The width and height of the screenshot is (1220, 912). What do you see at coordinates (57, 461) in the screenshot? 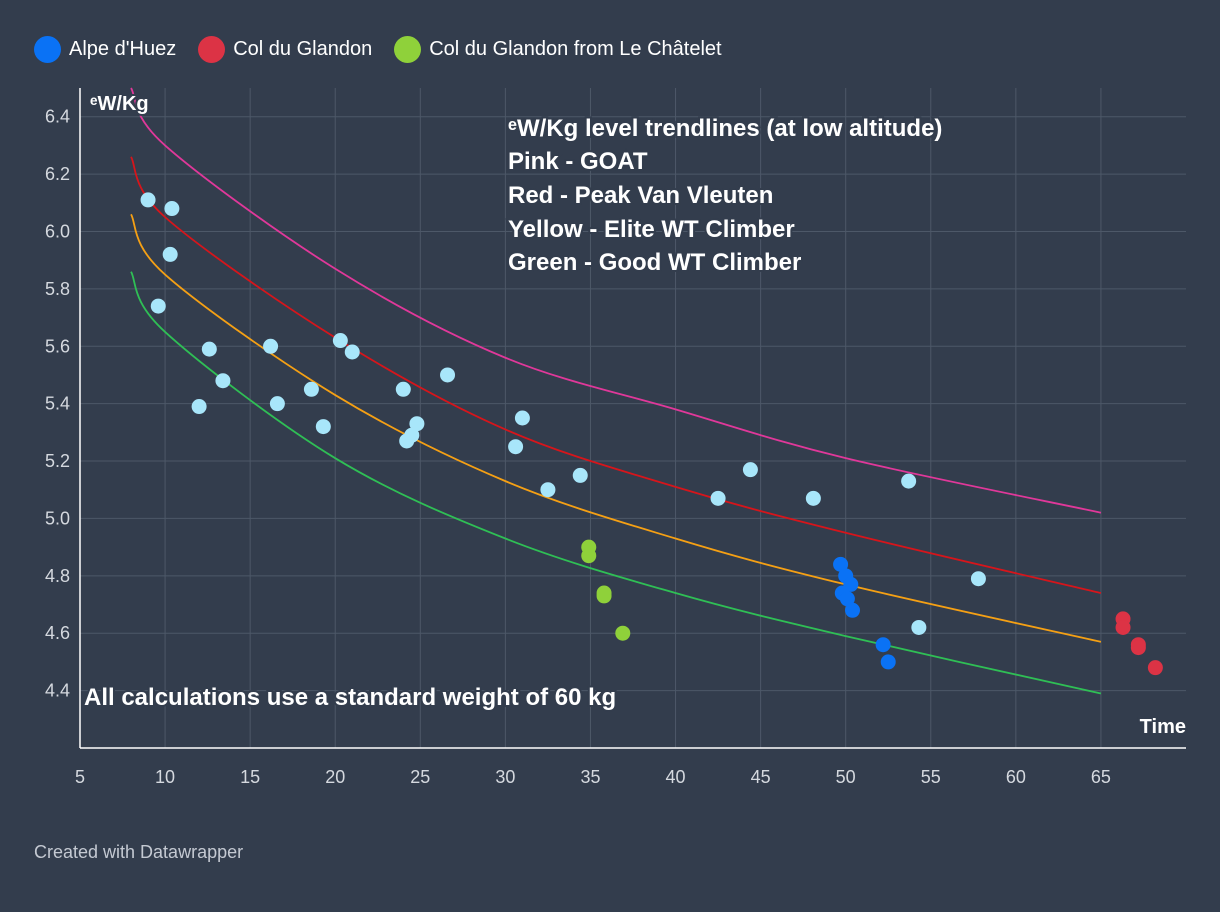
I see `y-tick-label: 5.2` at bounding box center [57, 461].